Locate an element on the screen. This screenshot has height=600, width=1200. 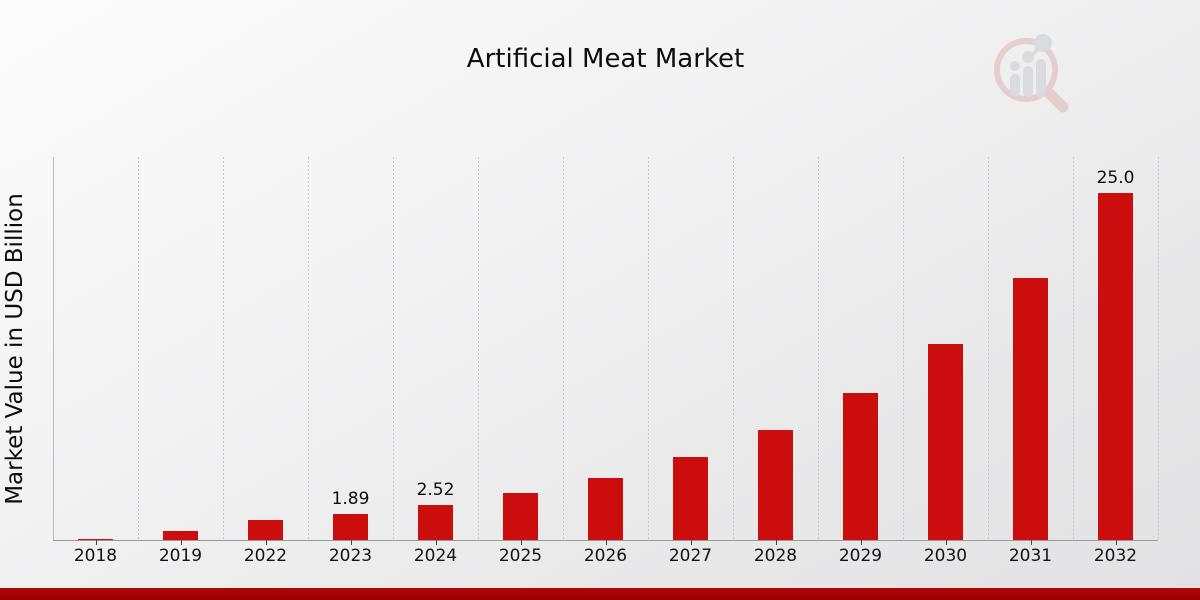
x-tick-label-2024: 2024 is located at coordinates (435, 556).